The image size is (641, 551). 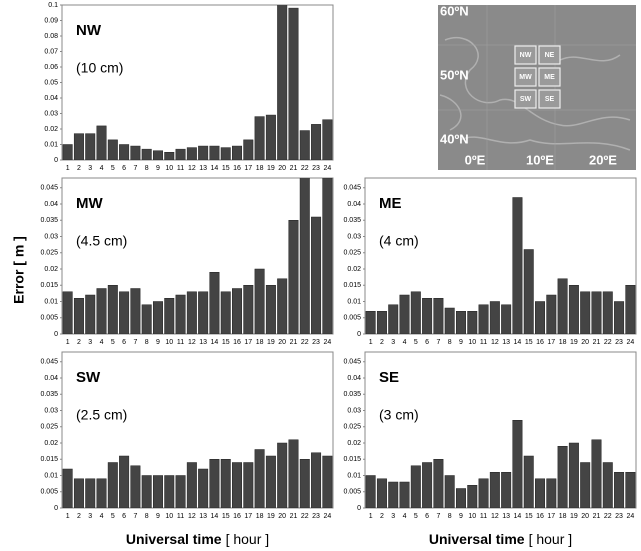 I want to click on x-axis-title: Universal time[ hour ], so click(x=500, y=539).